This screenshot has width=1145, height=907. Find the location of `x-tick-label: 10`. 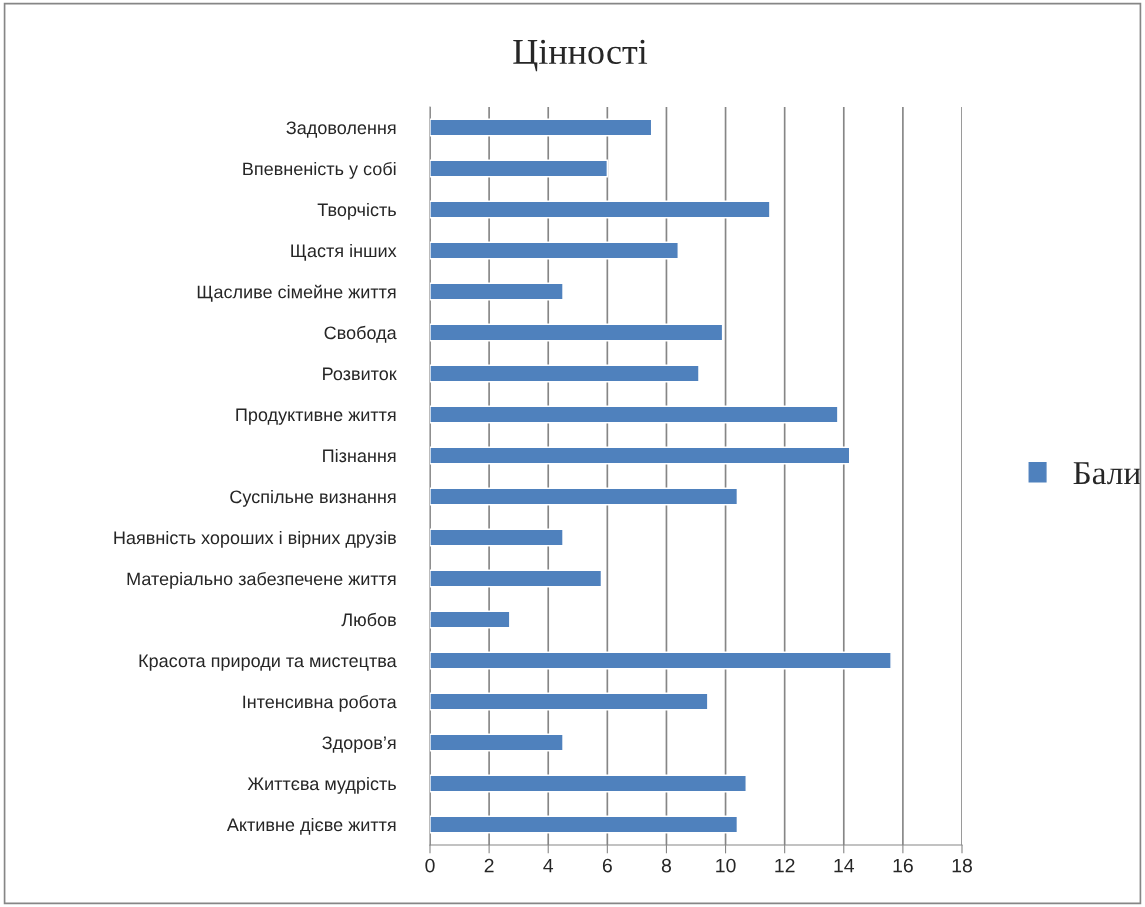

x-tick-label: 10 is located at coordinates (726, 865).